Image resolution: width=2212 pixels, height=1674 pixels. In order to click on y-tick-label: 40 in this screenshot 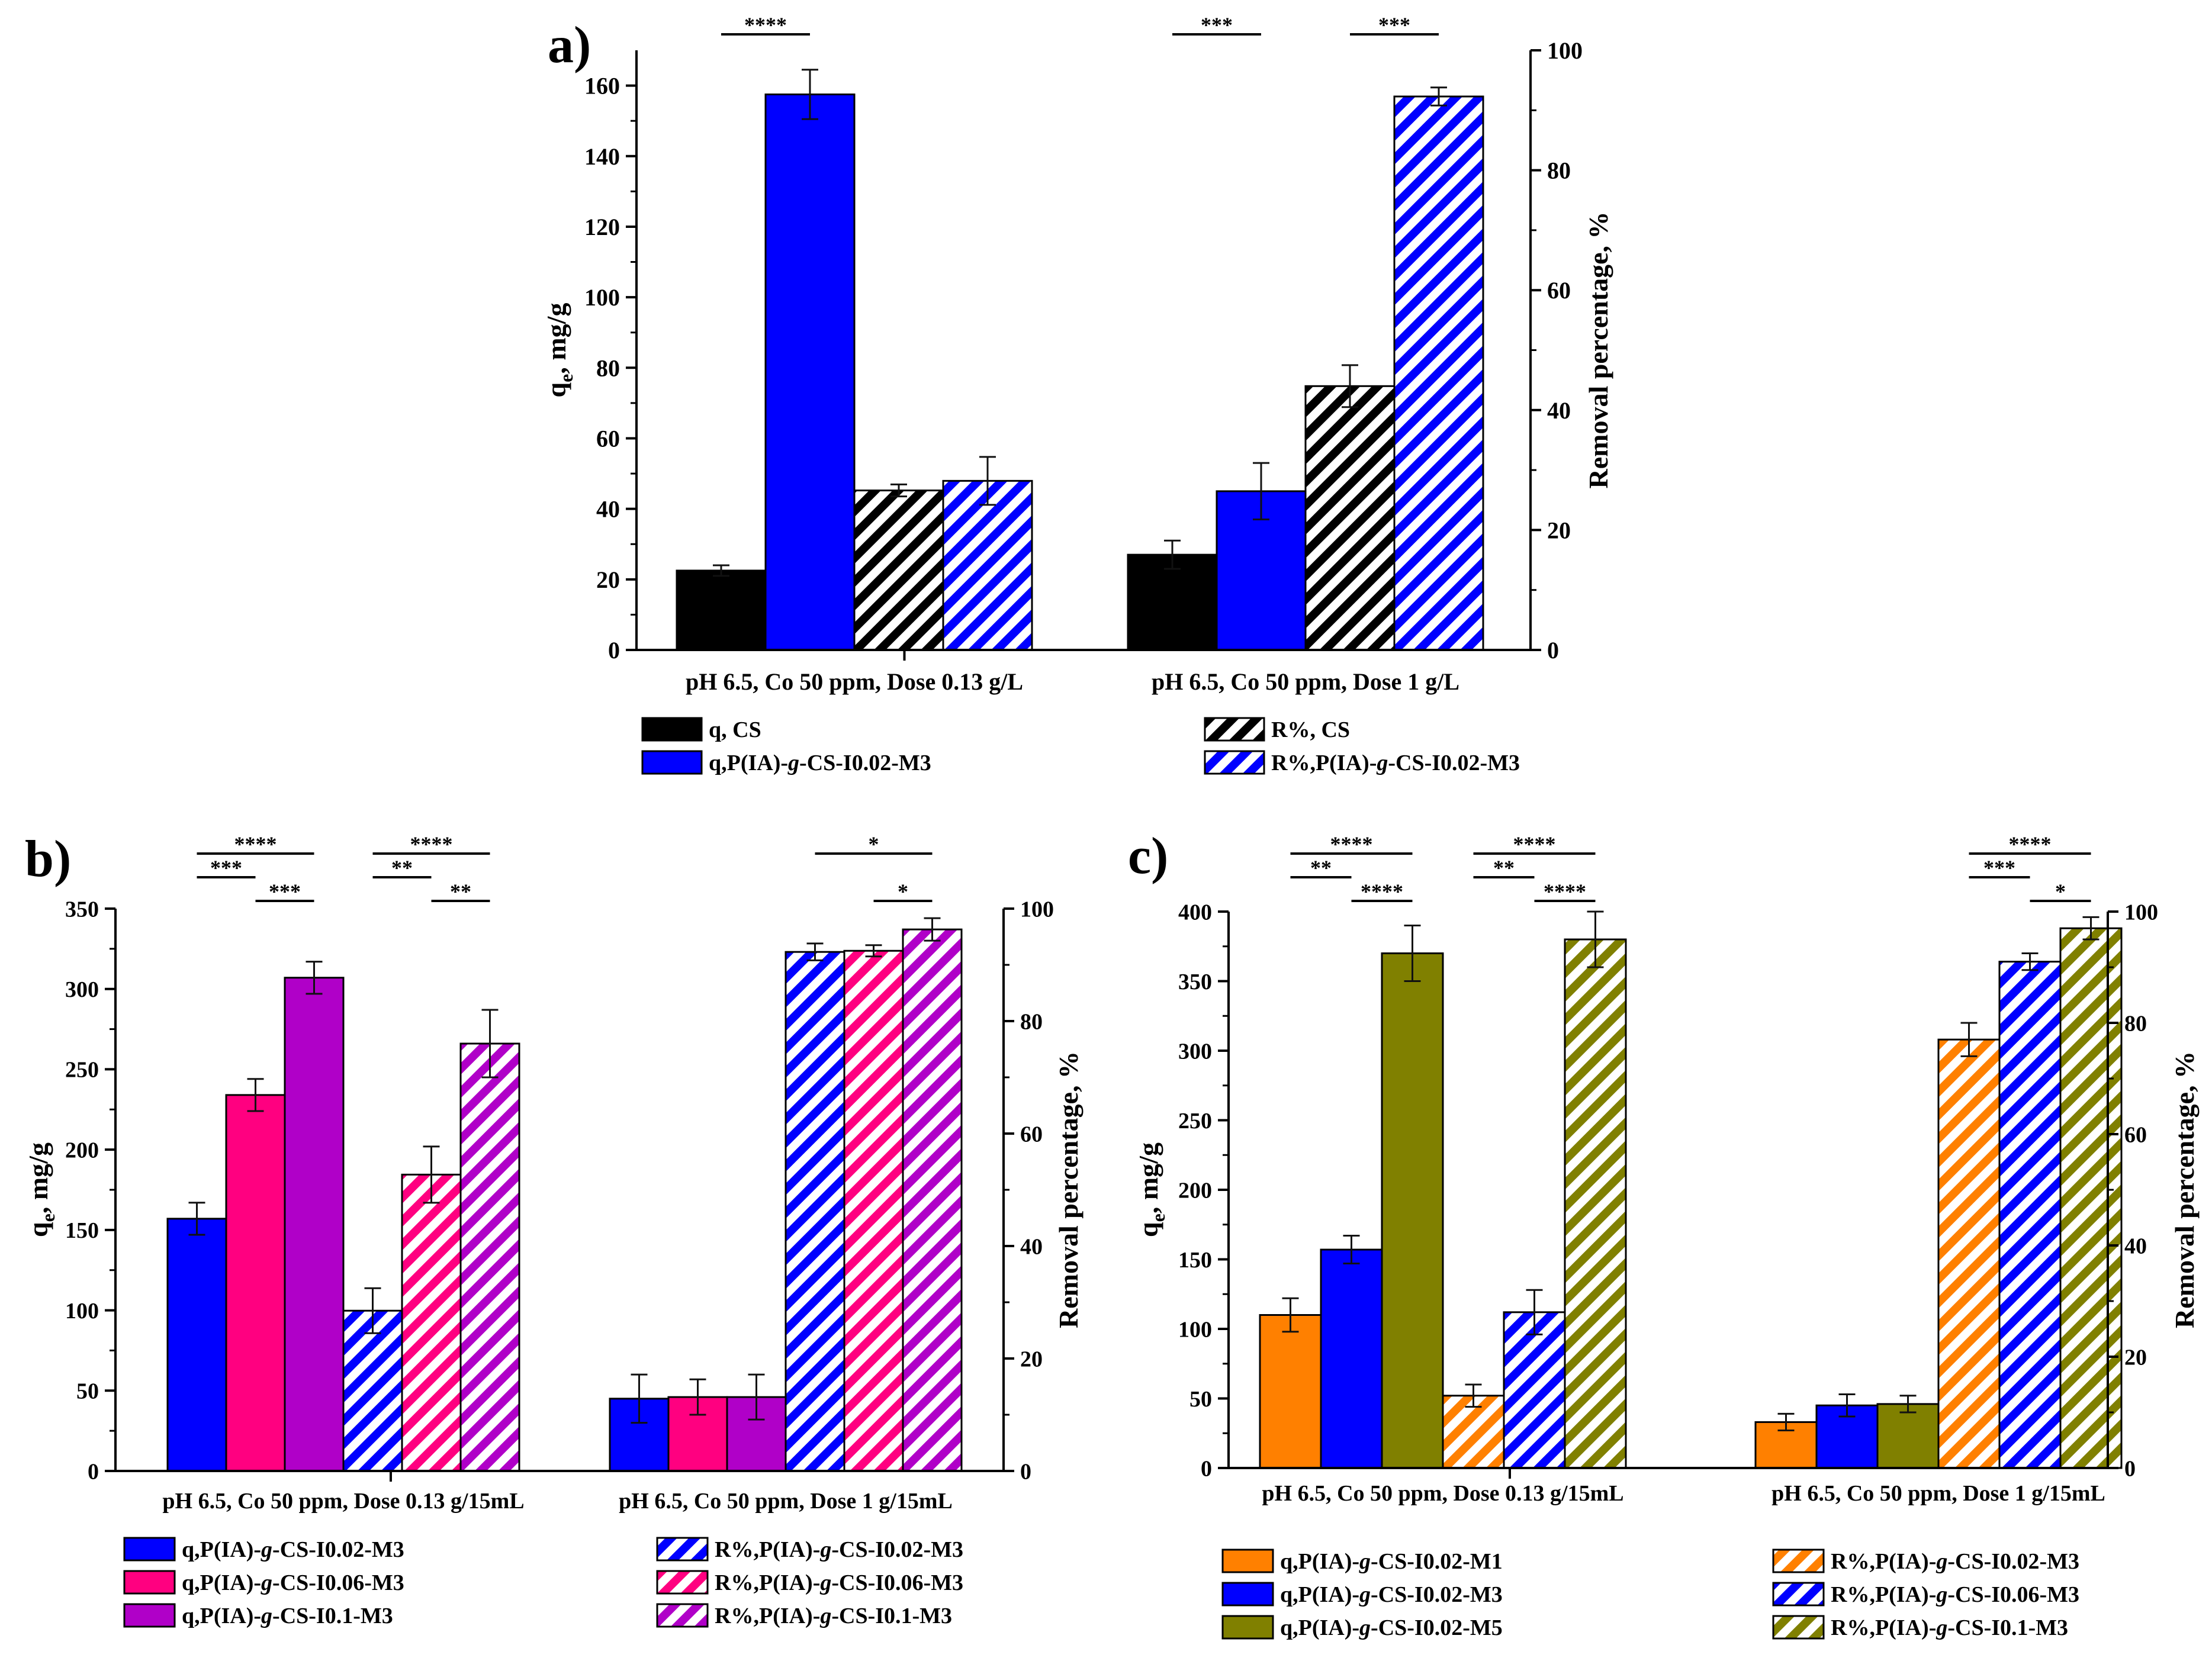, I will do `click(608, 509)`.